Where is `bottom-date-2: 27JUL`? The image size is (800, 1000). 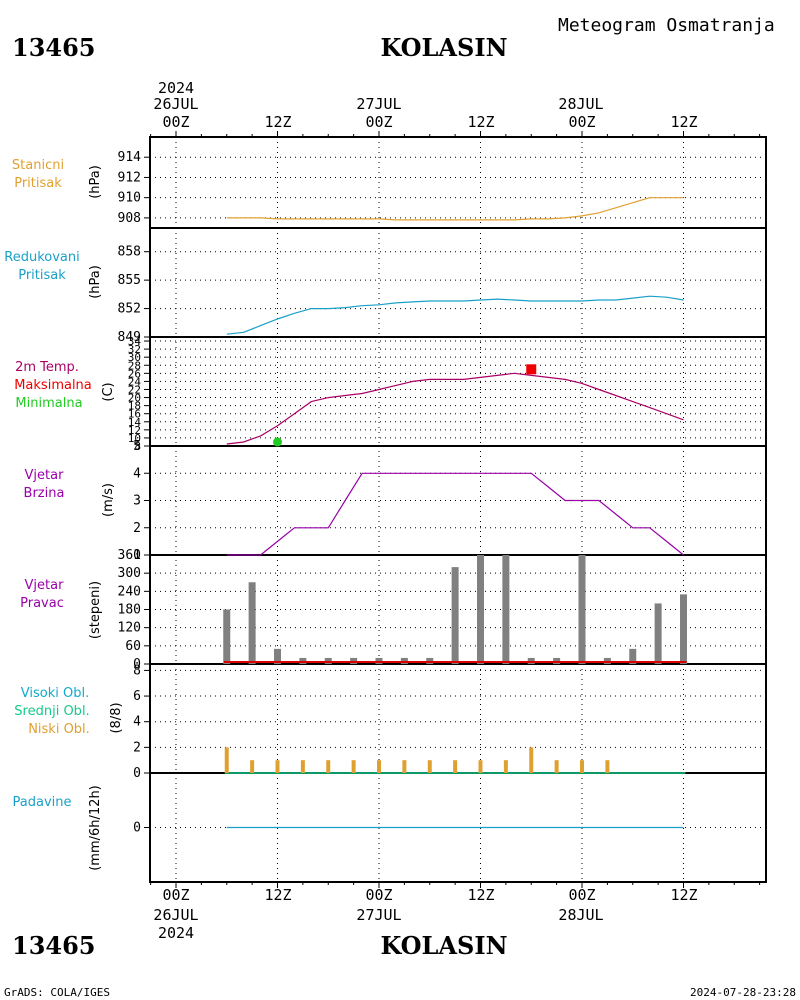 bottom-date-2: 27JUL is located at coordinates (378, 915).